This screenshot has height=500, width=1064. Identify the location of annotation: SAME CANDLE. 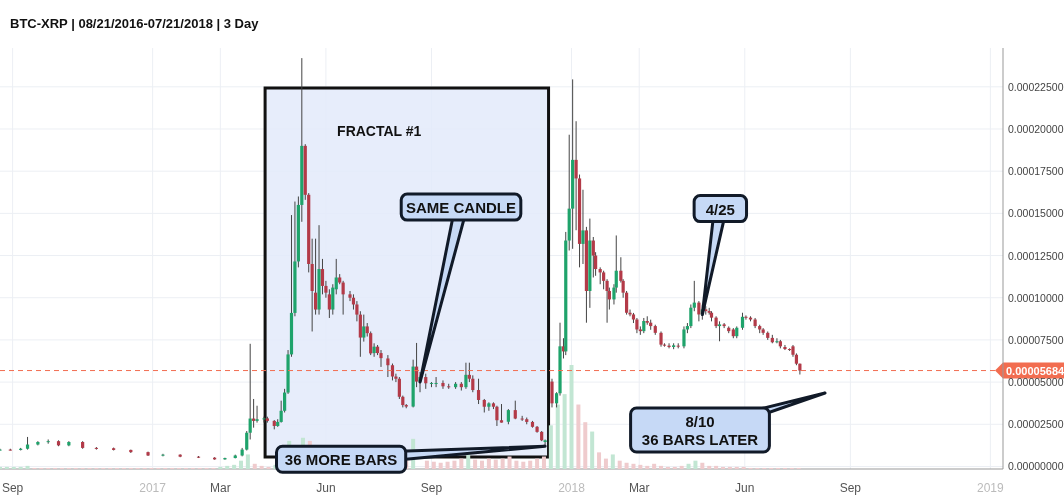
(461, 208).